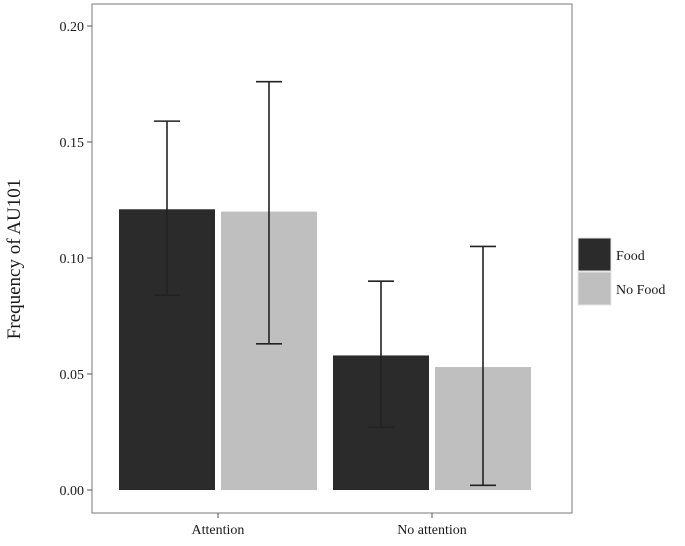  Describe the element at coordinates (72, 259) in the screenshot. I see `y-tick-label: 0.10` at that location.